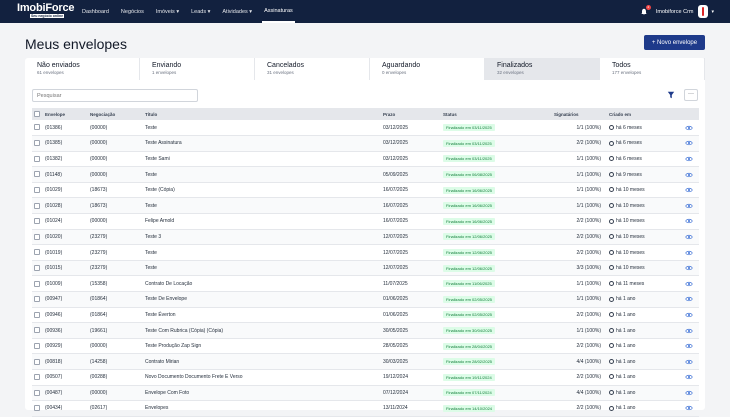  What do you see at coordinates (115, 95) in the screenshot?
I see `search-input` at bounding box center [115, 95].